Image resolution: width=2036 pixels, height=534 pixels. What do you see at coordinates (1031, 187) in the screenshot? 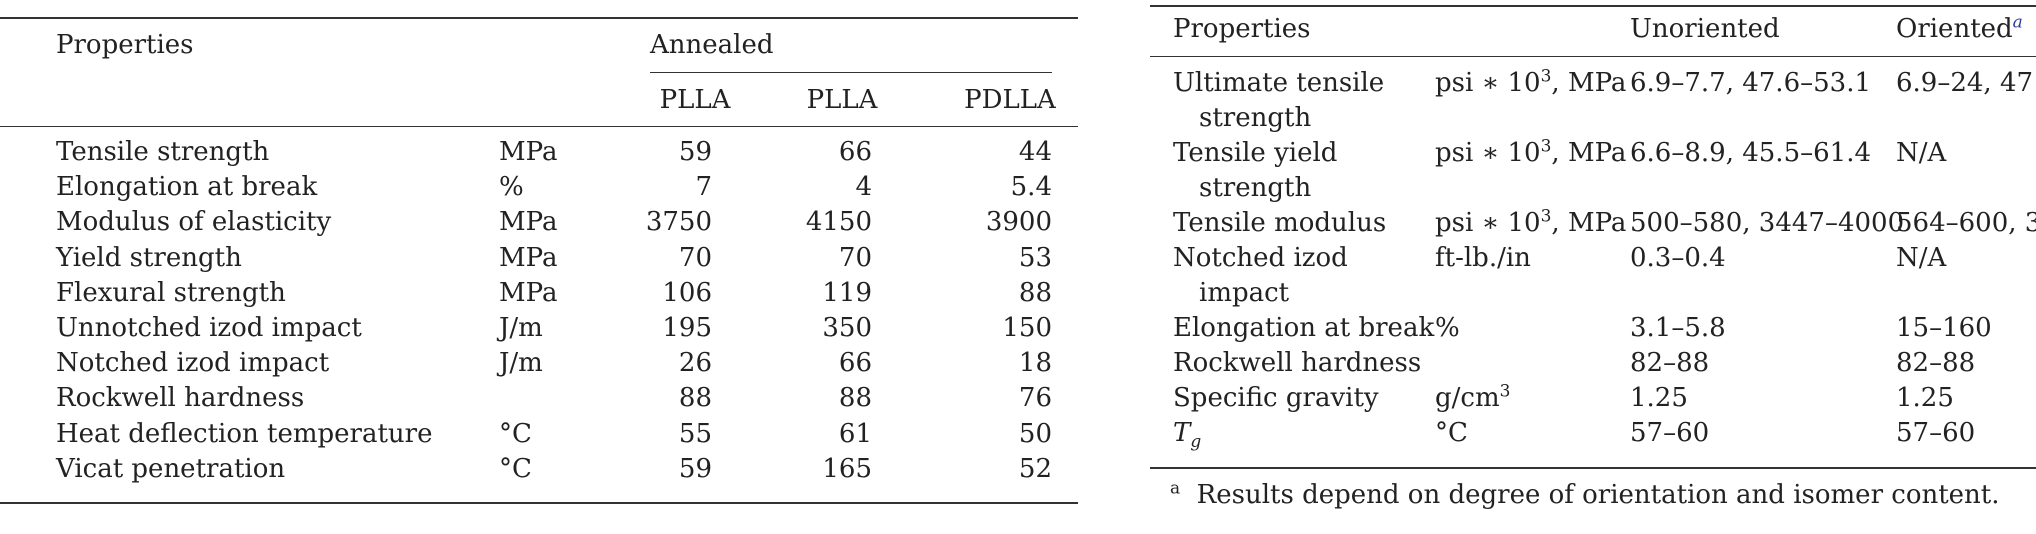
I see `left-row-value: 5.4` at bounding box center [1031, 187].